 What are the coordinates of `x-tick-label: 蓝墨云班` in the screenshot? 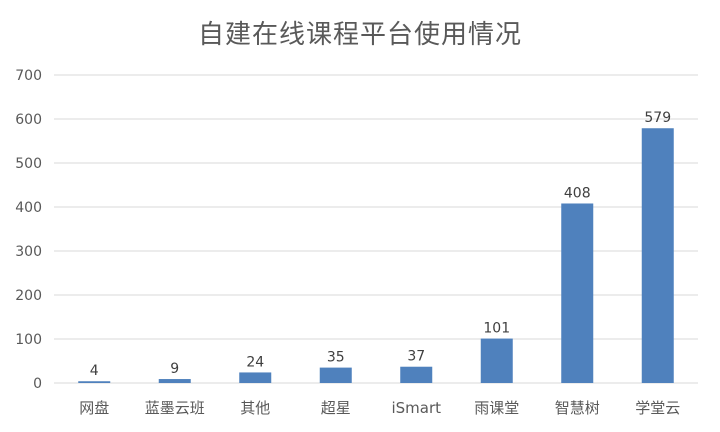 It's located at (175, 408).